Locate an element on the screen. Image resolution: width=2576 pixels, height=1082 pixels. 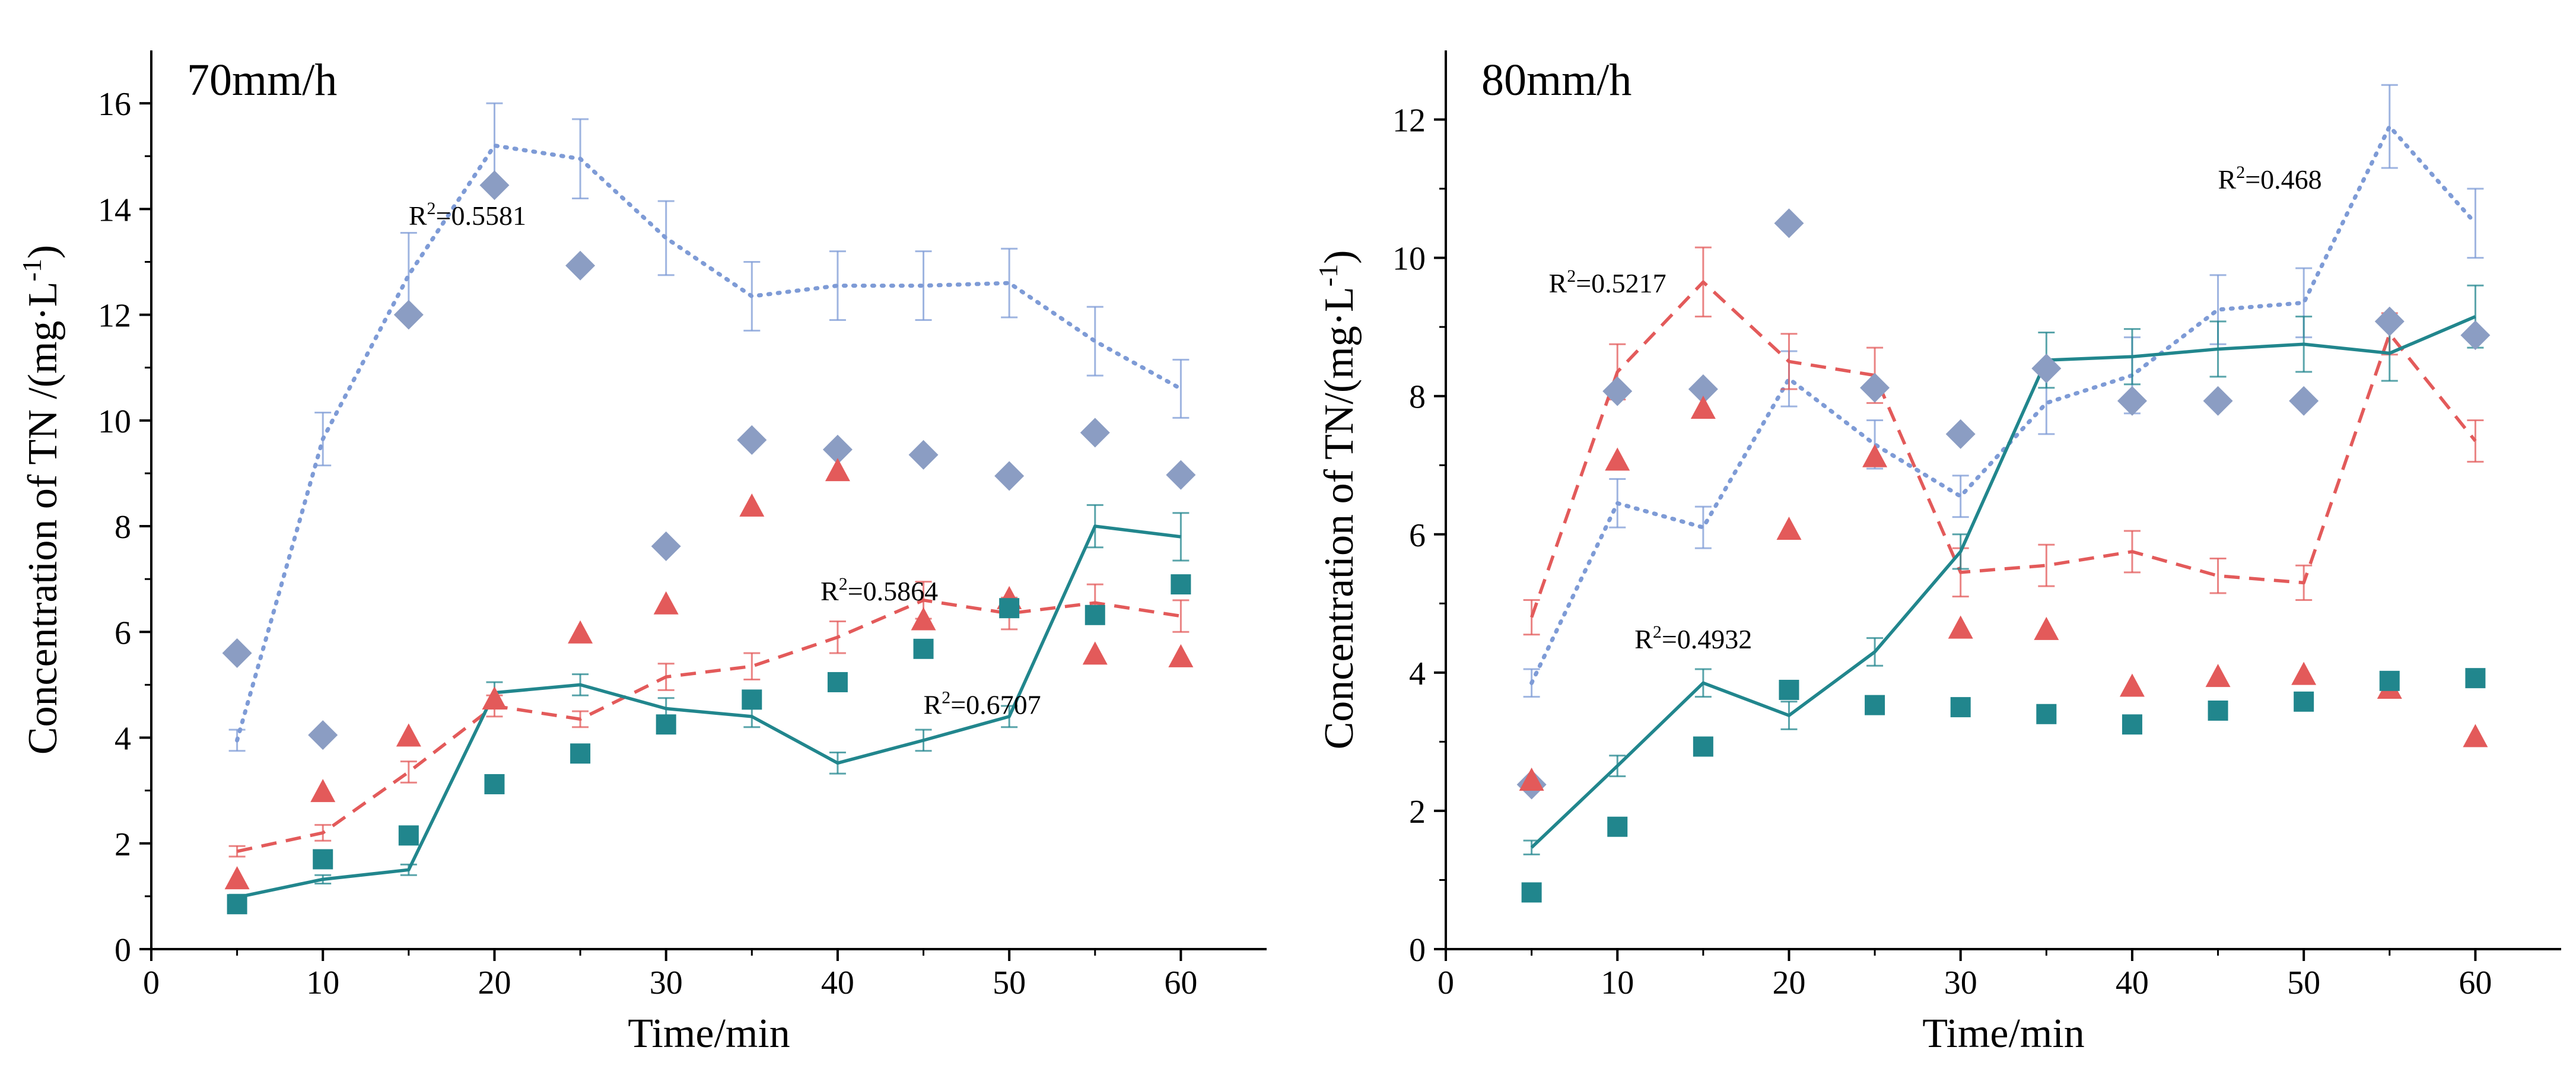
fit-dashed is located at coordinates (709, 719).